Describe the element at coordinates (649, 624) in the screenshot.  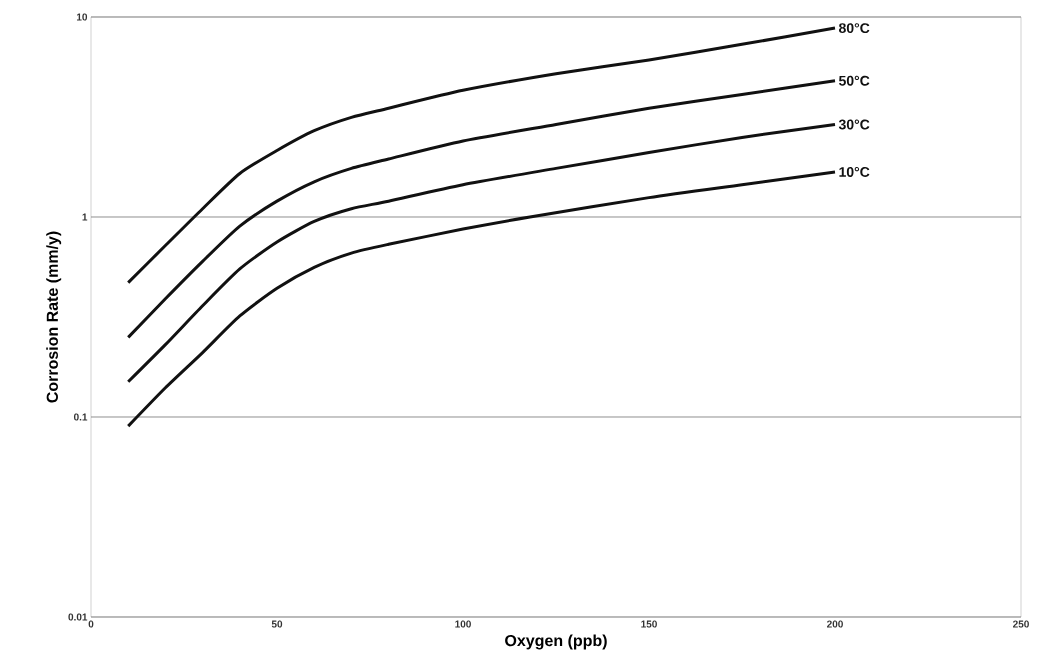
I see `x-tick-label: 150` at that location.